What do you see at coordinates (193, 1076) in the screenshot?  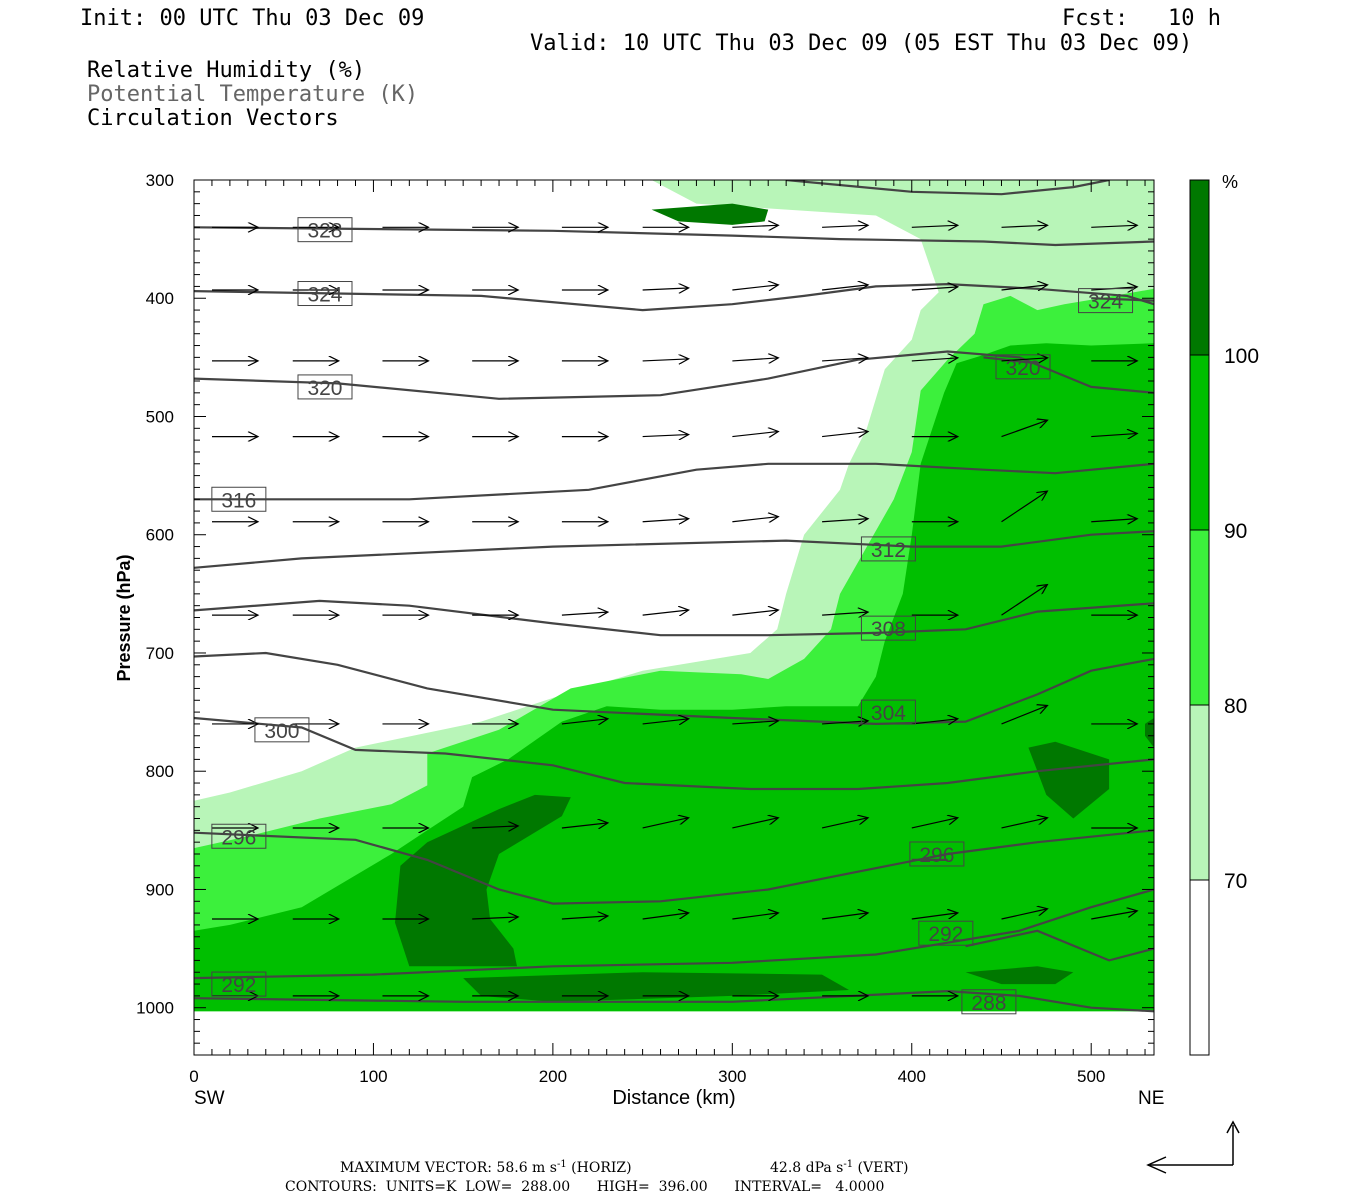 I see `x-tick-label: 0` at bounding box center [193, 1076].